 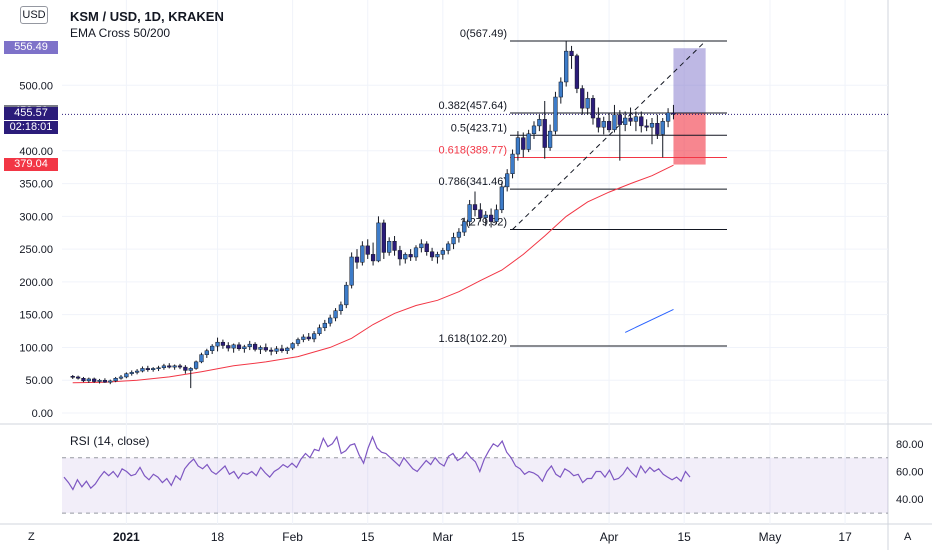 What do you see at coordinates (36, 152) in the screenshot?
I see `y-tick-label: 400.00` at bounding box center [36, 152].